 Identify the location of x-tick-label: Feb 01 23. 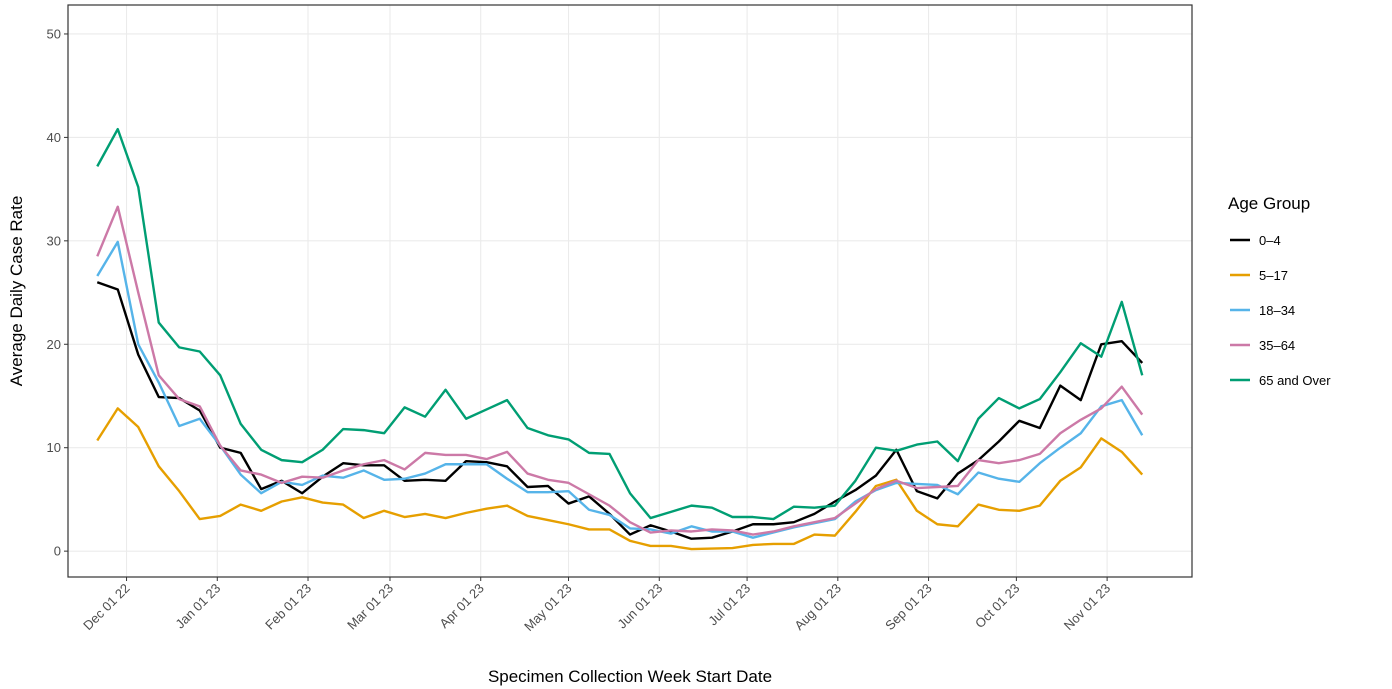
(288, 607).